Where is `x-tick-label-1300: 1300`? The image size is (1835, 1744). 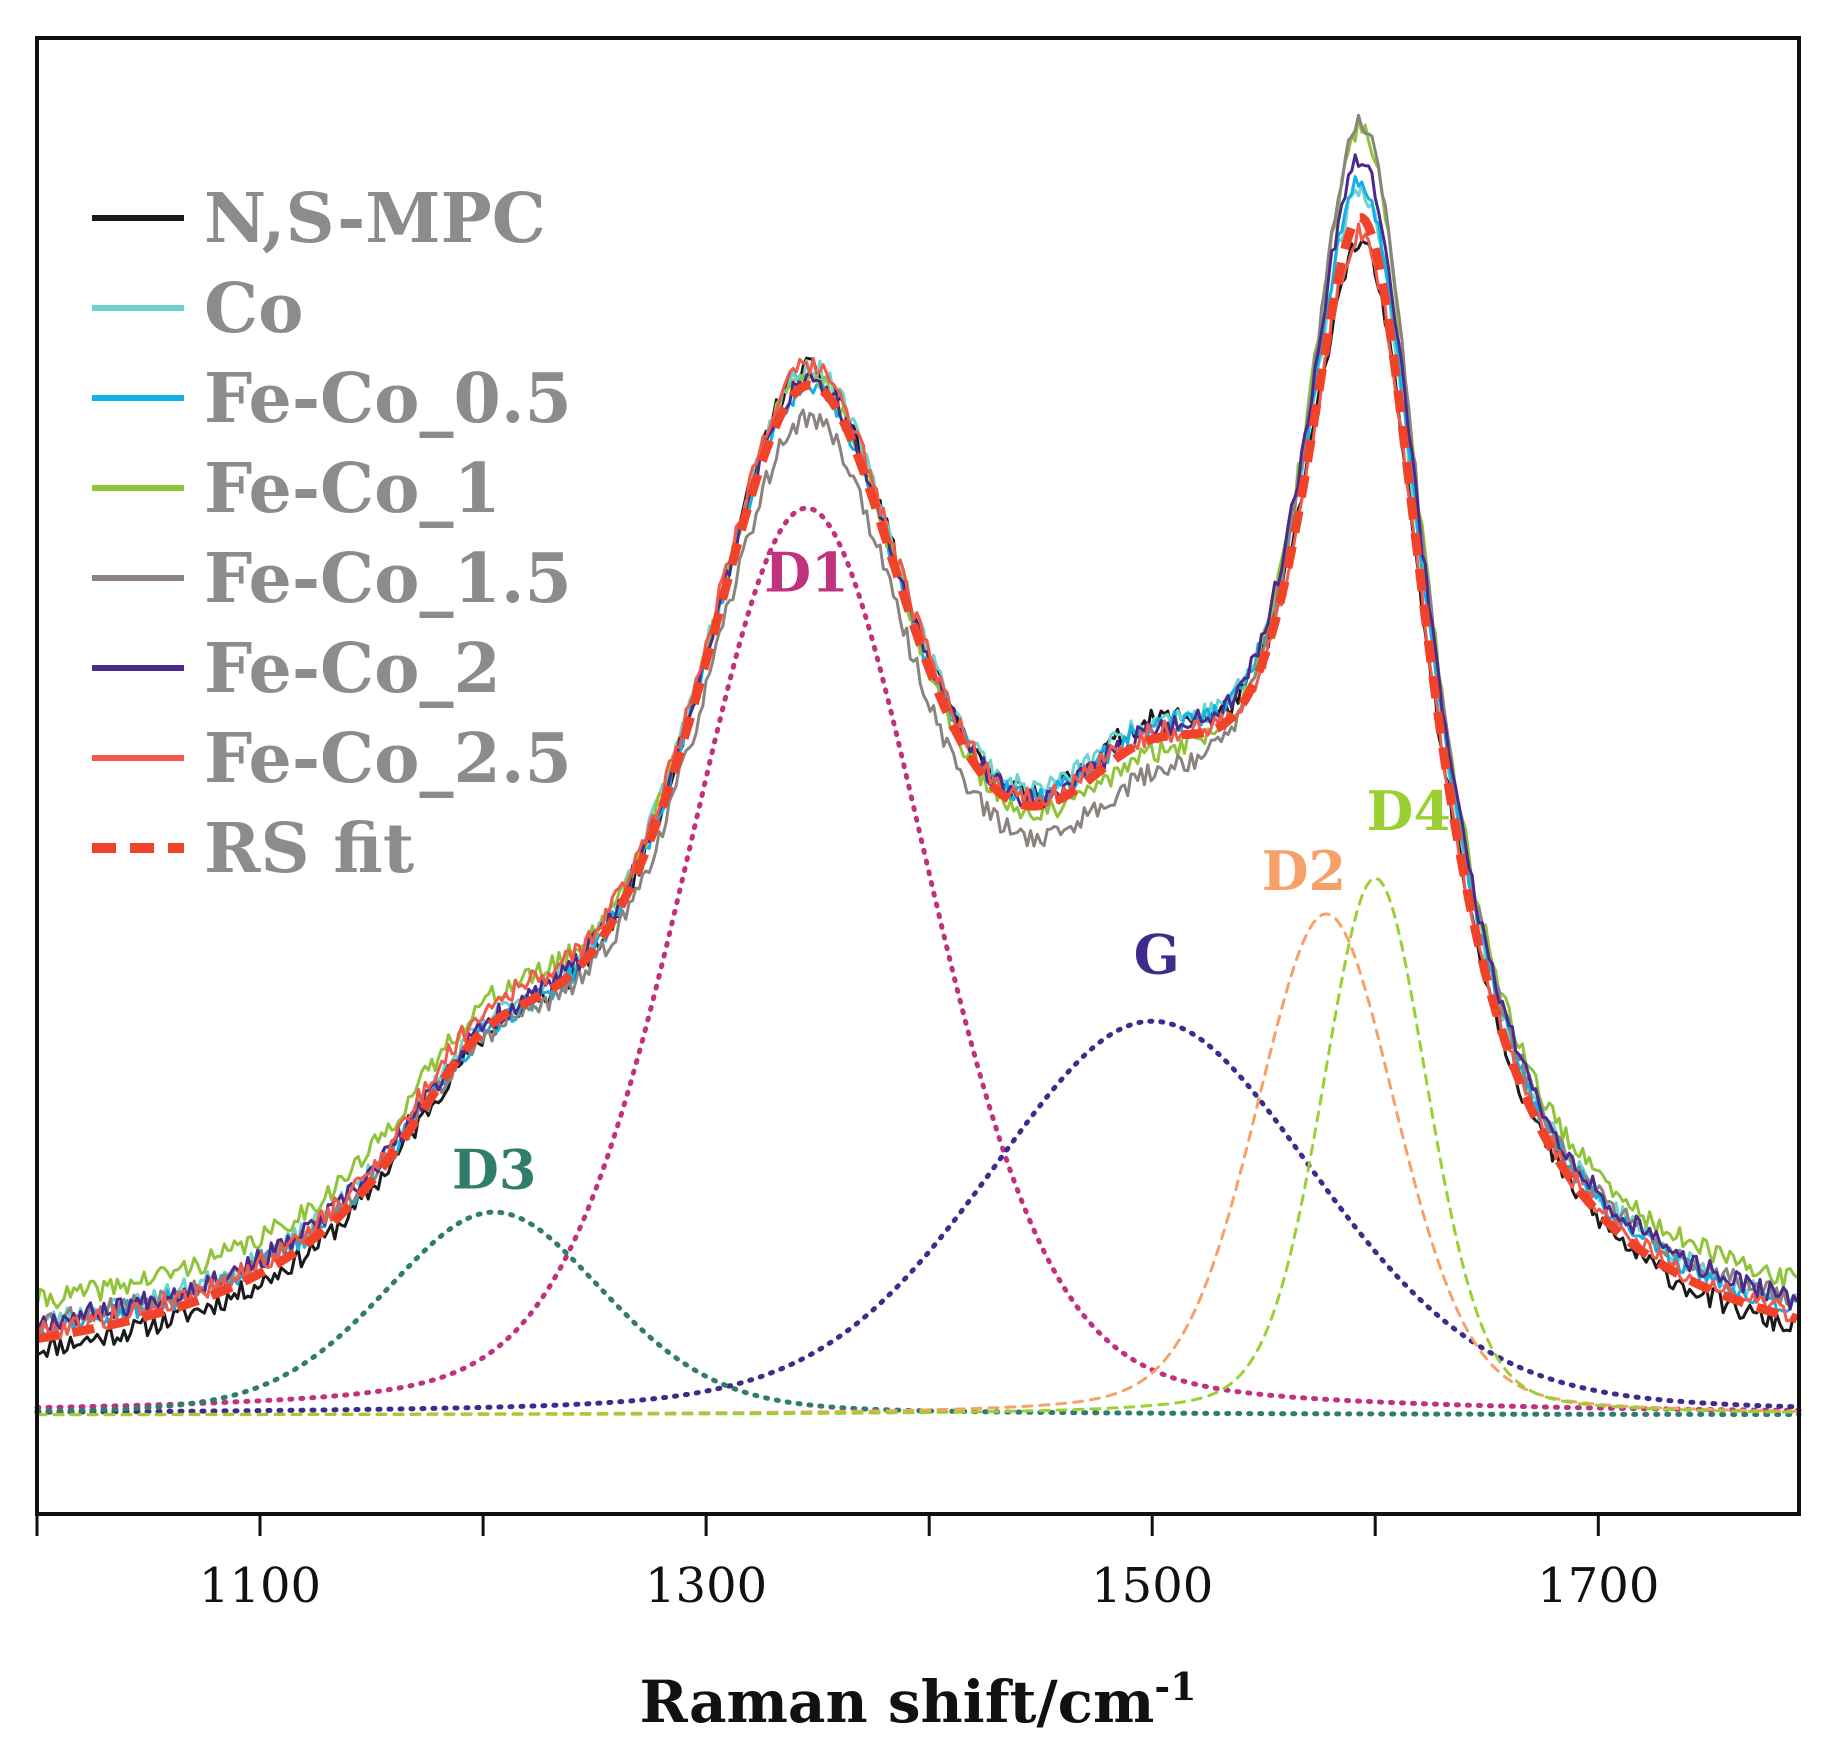 x-tick-label-1300: 1300 is located at coordinates (706, 1586).